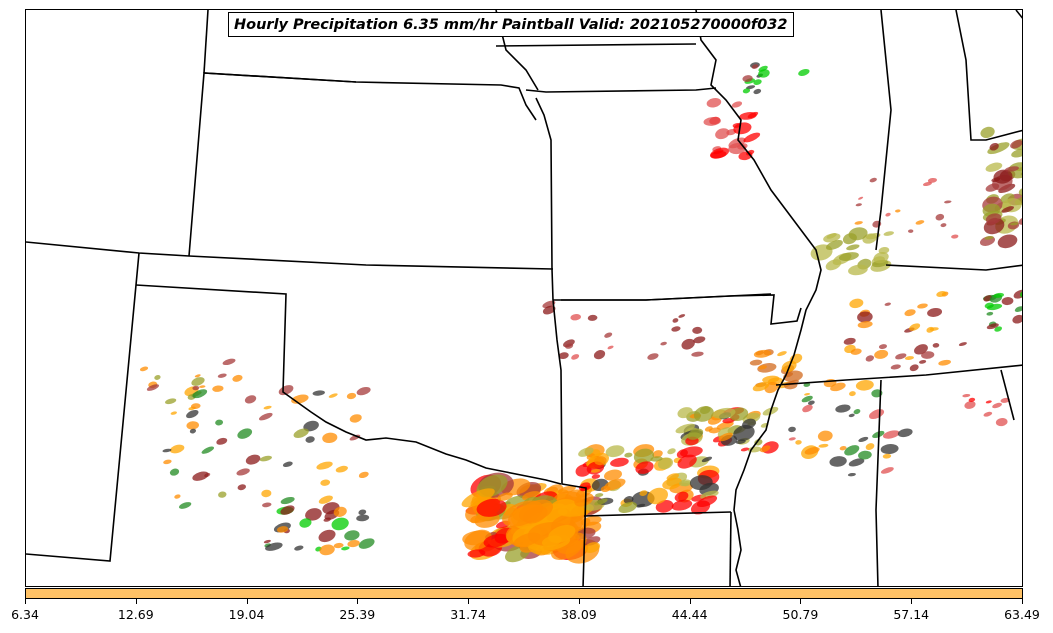 Image resolution: width=1053 pixels, height=633 pixels. What do you see at coordinates (988, 75) in the screenshot?
I see `indiana-border` at bounding box center [988, 75].